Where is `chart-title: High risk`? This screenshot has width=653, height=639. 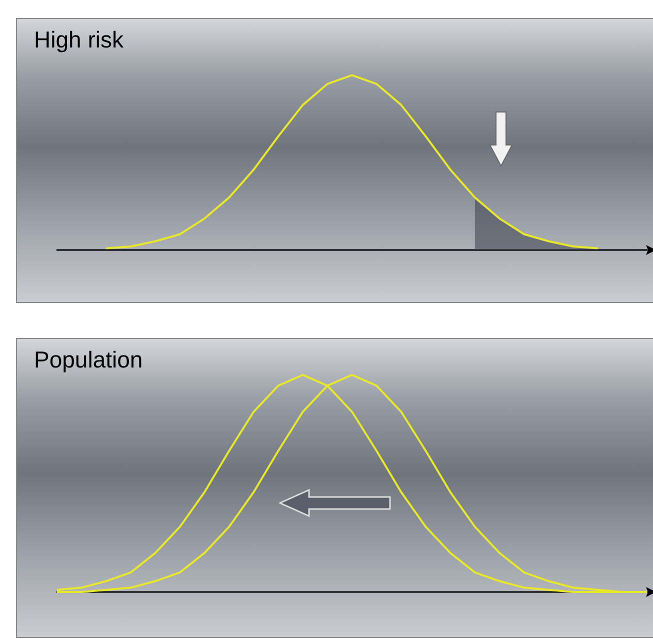 chart-title: High risk is located at coordinates (79, 39).